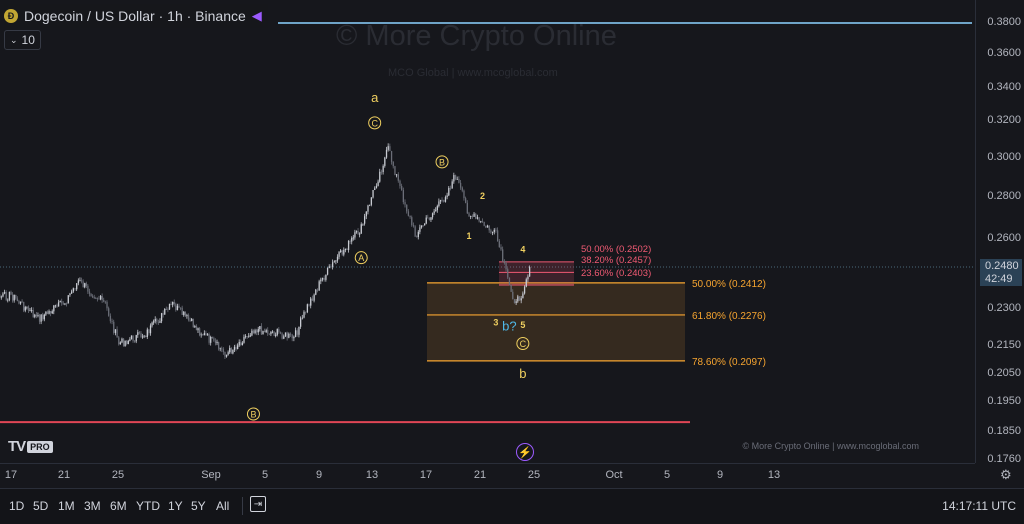 This screenshot has height=524, width=1024. Describe the element at coordinates (30, 446) in the screenshot. I see `tradingview-logo: TV PRO` at that location.